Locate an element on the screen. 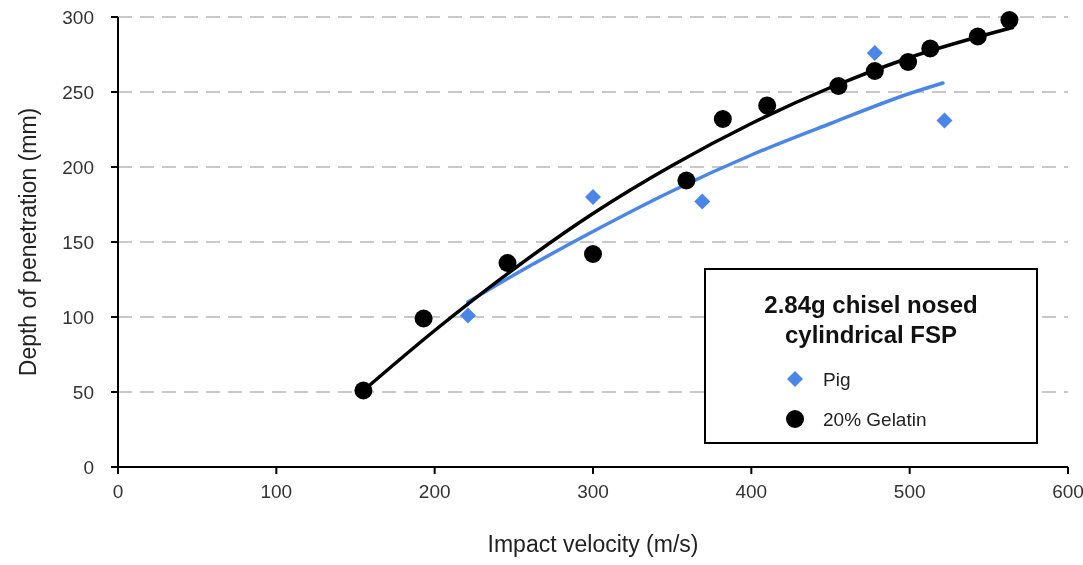 Image resolution: width=1083 pixels, height=565 pixels. y-tick-label: 0 is located at coordinates (88, 467).